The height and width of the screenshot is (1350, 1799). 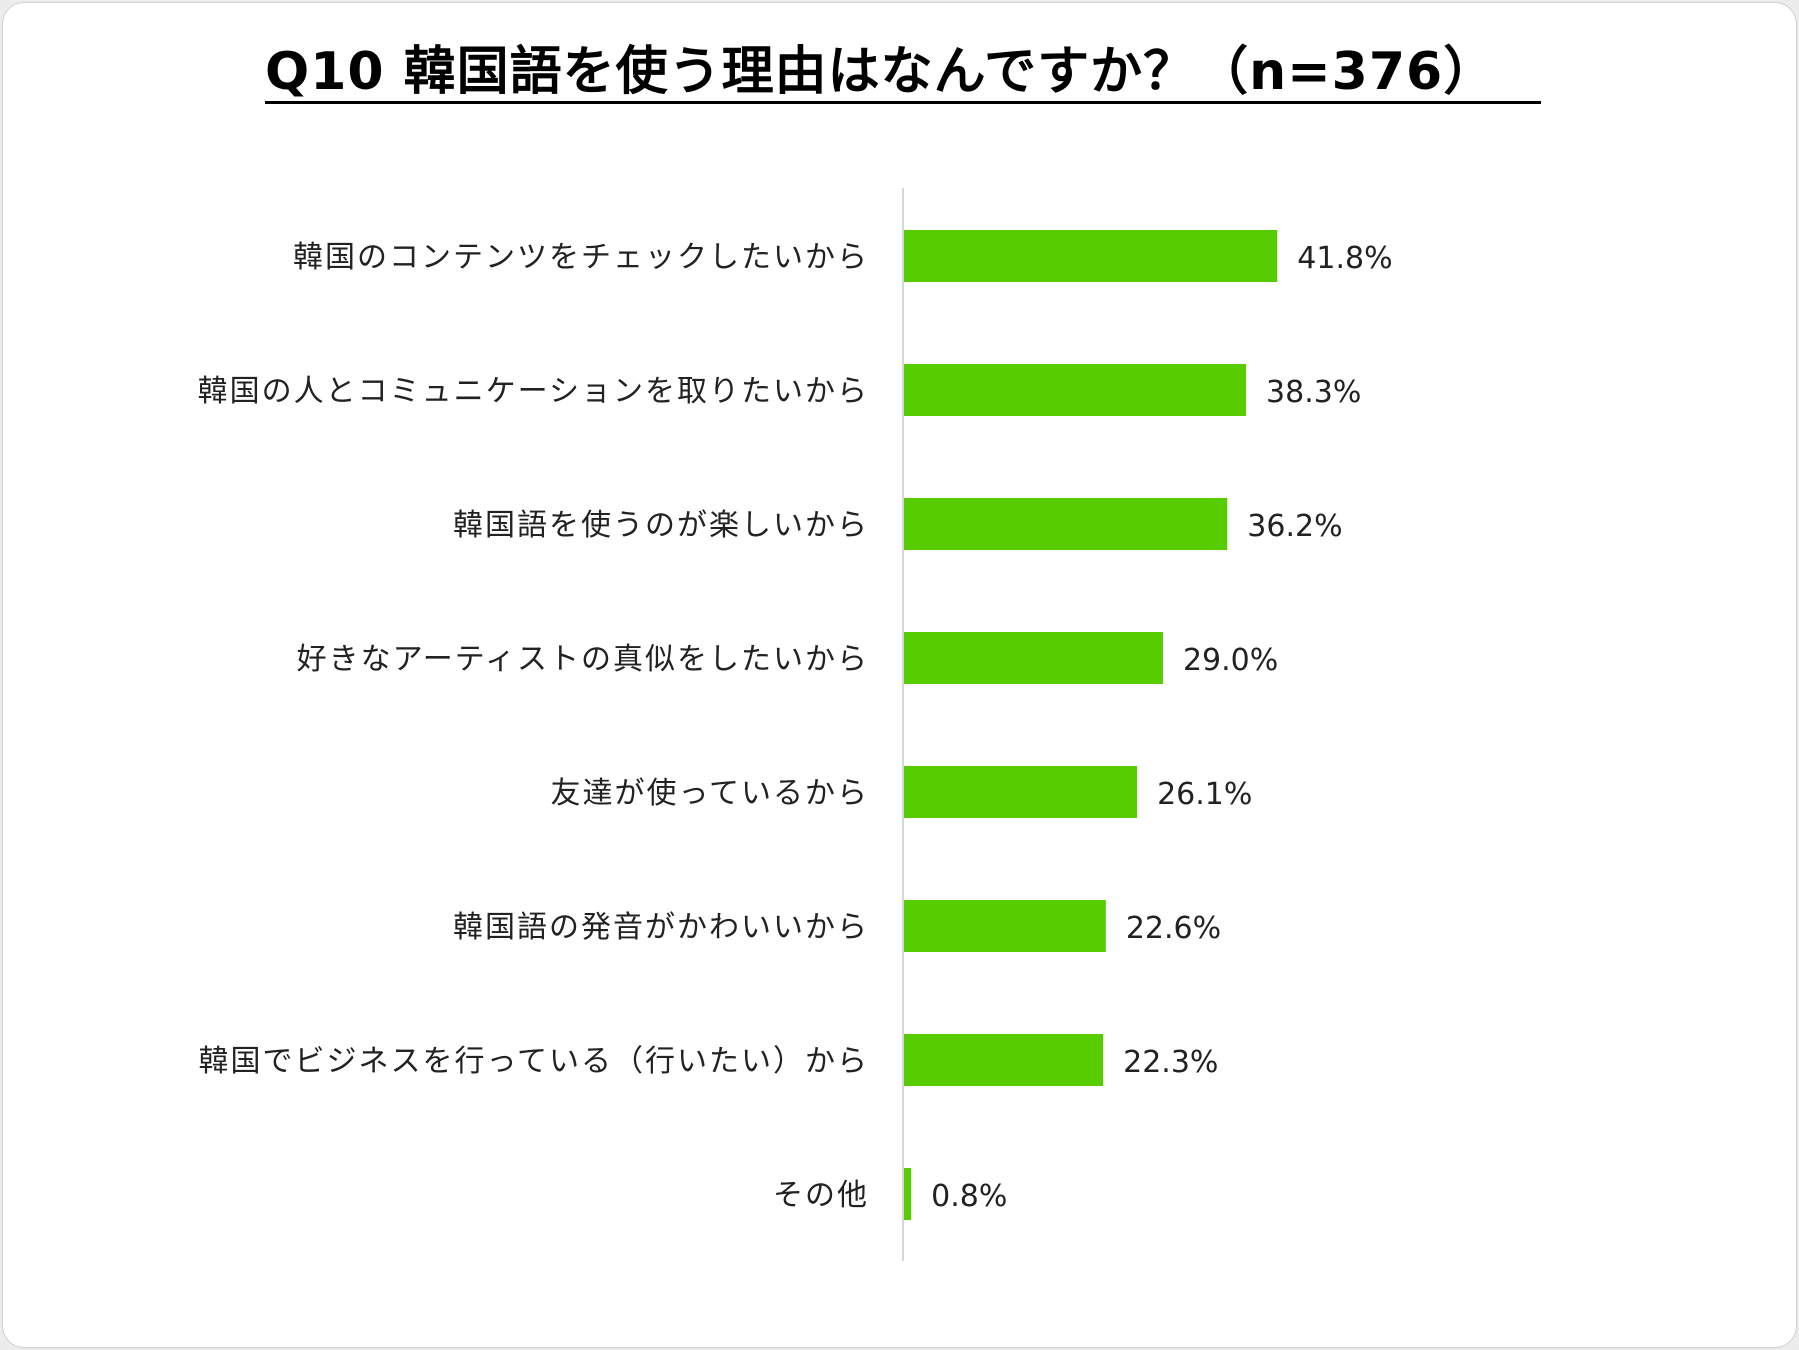 What do you see at coordinates (533, 391) in the screenshot?
I see `category-label-2: 韓国の人とコミュニケーションを取りたいから` at bounding box center [533, 391].